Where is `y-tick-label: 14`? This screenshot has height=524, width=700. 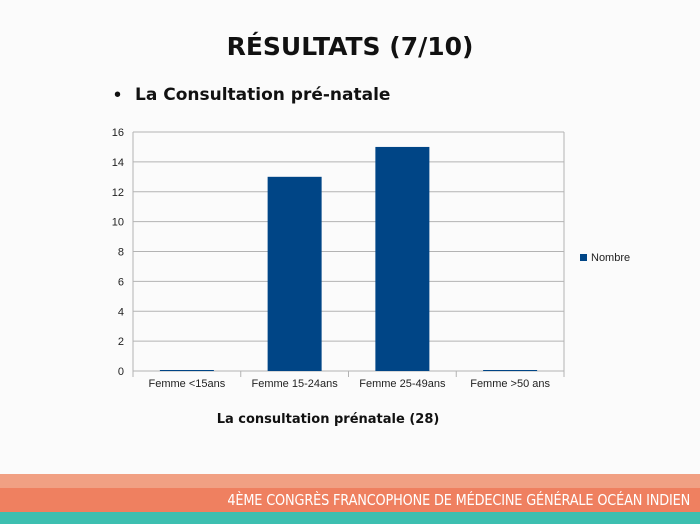
y-tick-label: 14 is located at coordinates (118, 163).